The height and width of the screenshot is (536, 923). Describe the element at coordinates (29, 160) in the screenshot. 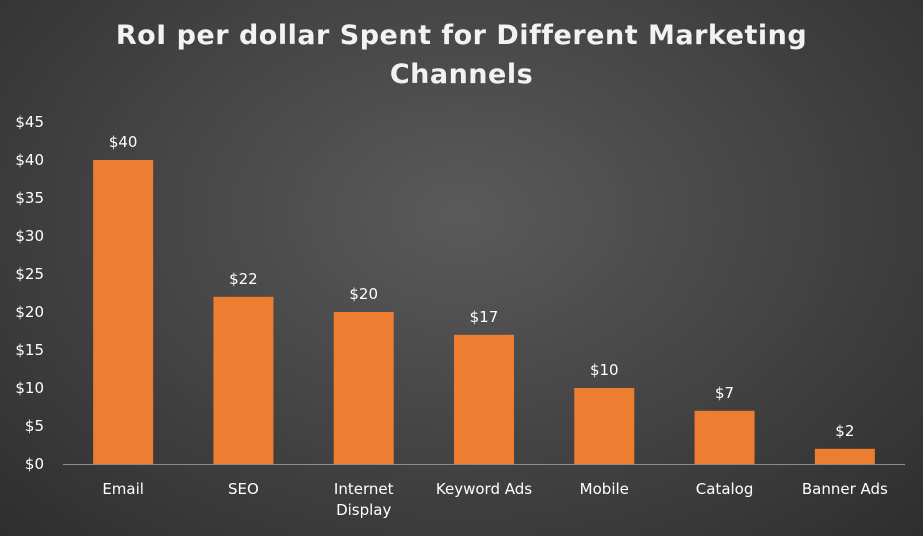

I see `y-tick-label: $40` at that location.